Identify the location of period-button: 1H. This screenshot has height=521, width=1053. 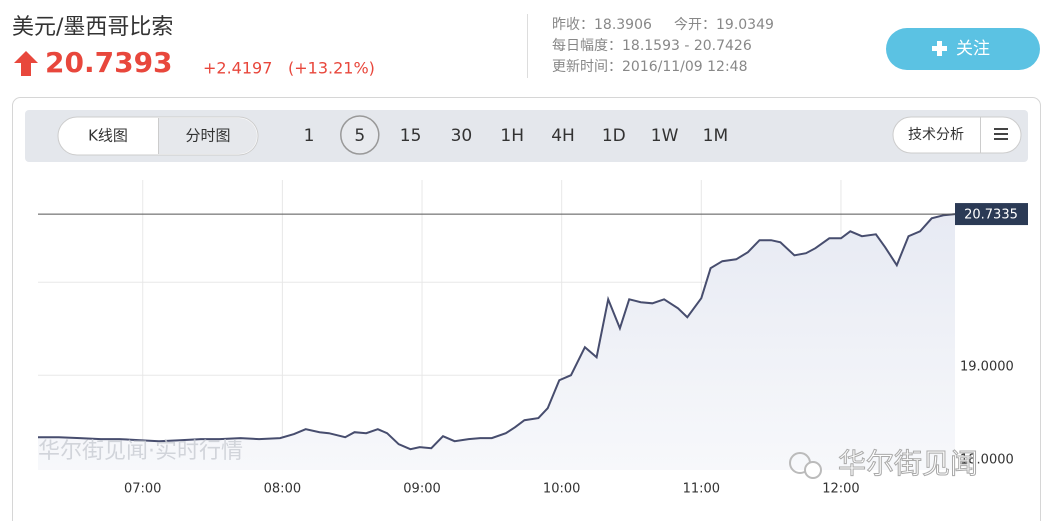
(512, 136).